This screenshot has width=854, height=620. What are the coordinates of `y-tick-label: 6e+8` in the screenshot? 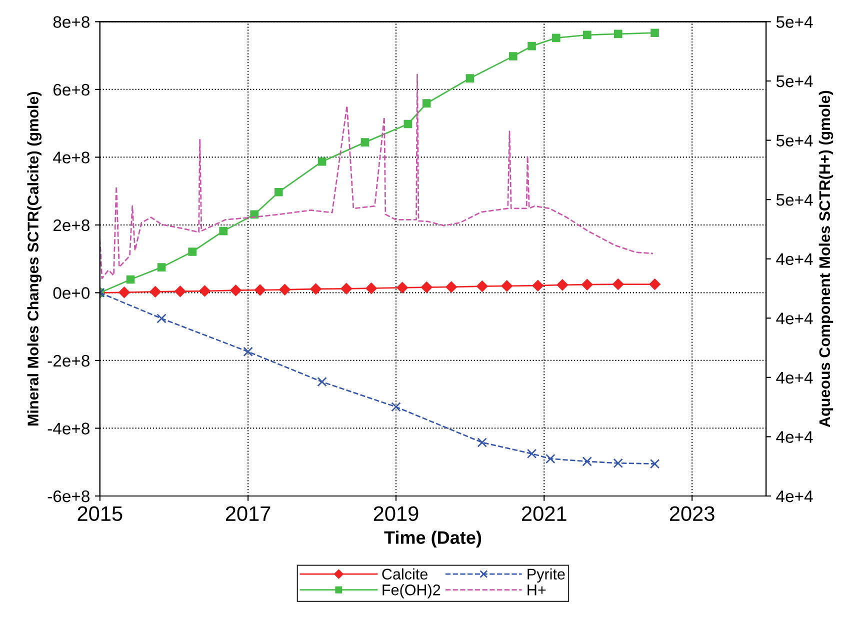 It's located at (72, 90).